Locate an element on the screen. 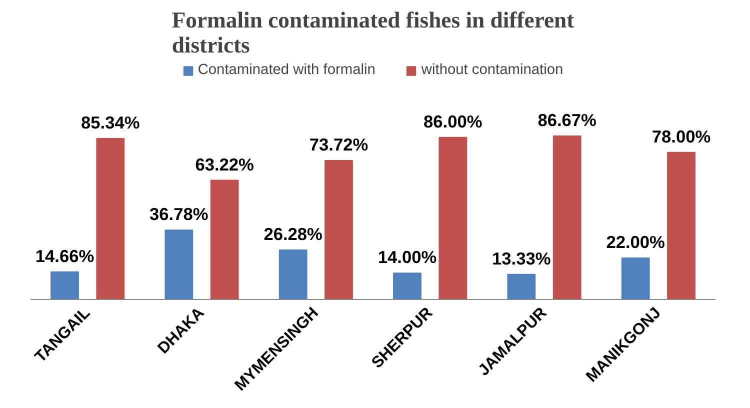 The height and width of the screenshot is (408, 750). data-label: 63.22% is located at coordinates (224, 164).